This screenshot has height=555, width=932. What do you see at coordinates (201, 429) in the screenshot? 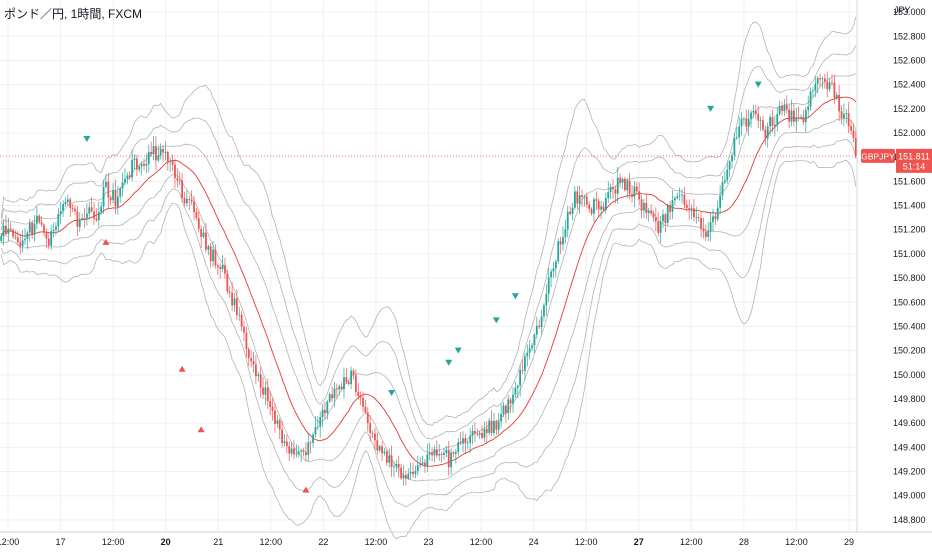
I see `up-marker` at bounding box center [201, 429].